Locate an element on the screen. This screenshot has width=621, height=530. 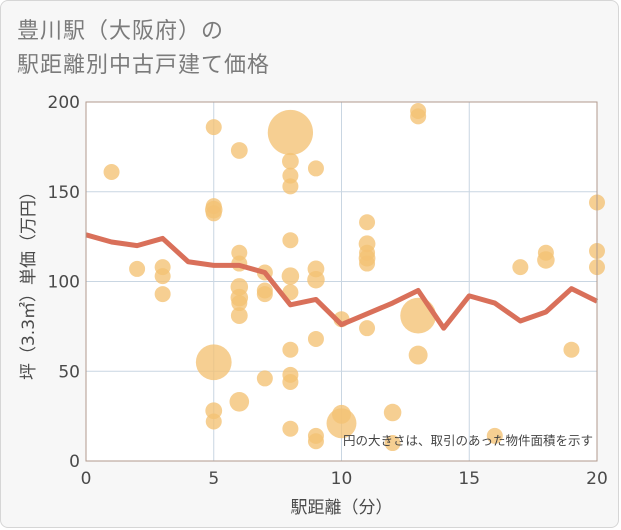
bubble-size-note: 円の大きさは、取引のあった物件面積を示す is located at coordinates (468, 440).